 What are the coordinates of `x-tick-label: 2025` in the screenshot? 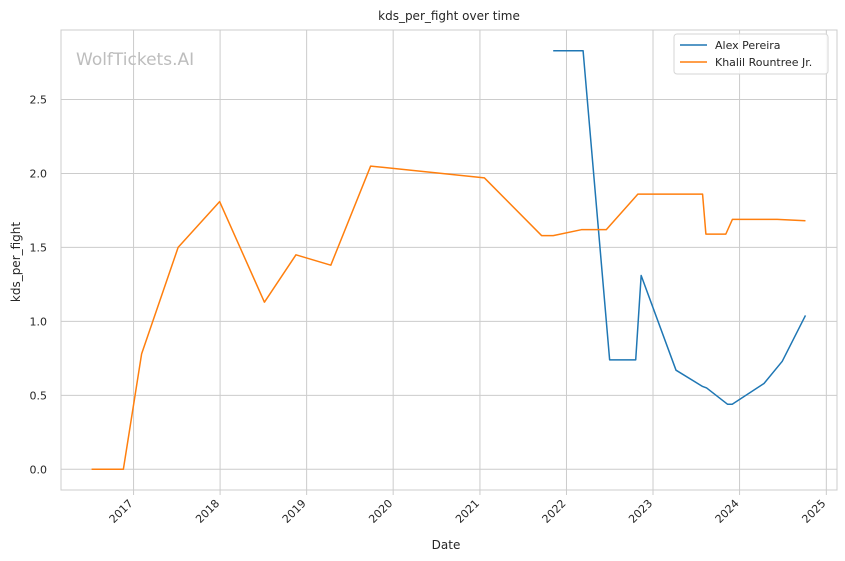 It's located at (813, 511).